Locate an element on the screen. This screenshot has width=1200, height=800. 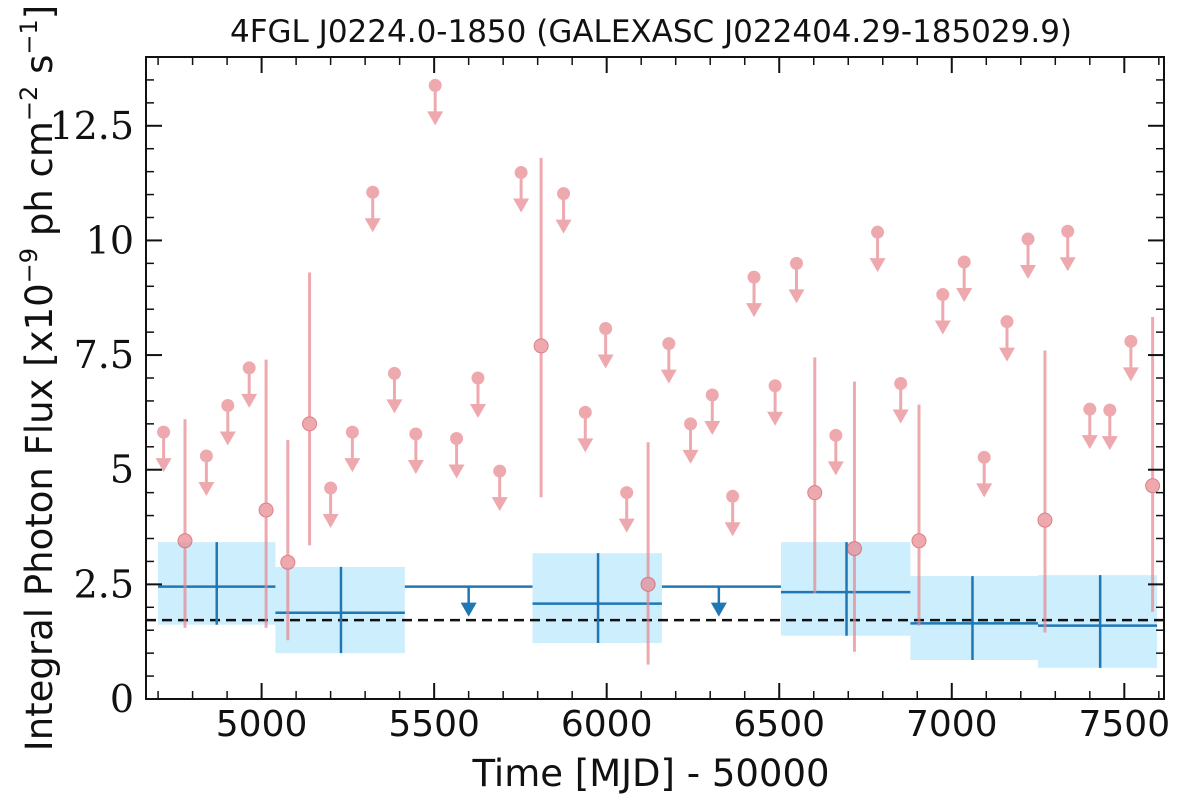
x-tick-label: 7500 is located at coordinates (1125, 724).